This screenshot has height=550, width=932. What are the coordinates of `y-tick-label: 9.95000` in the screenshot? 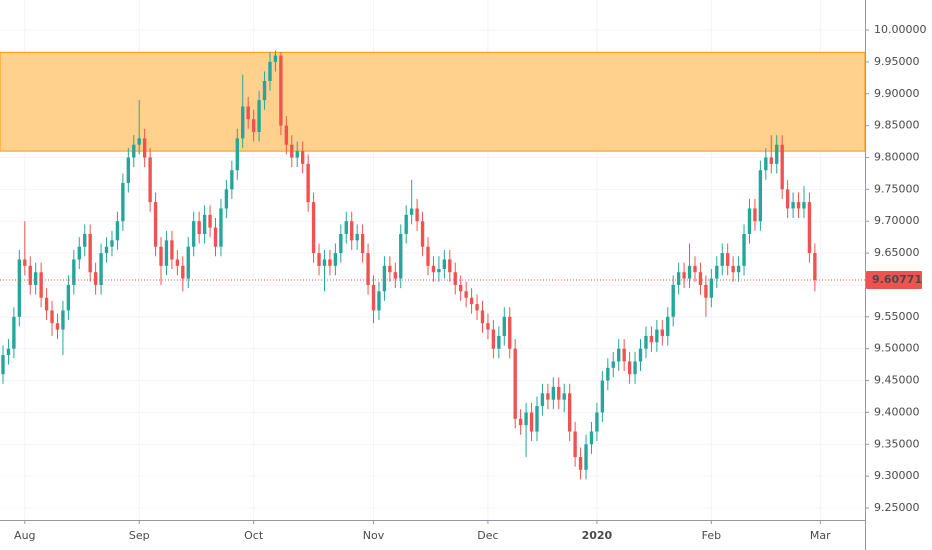 It's located at (897, 61).